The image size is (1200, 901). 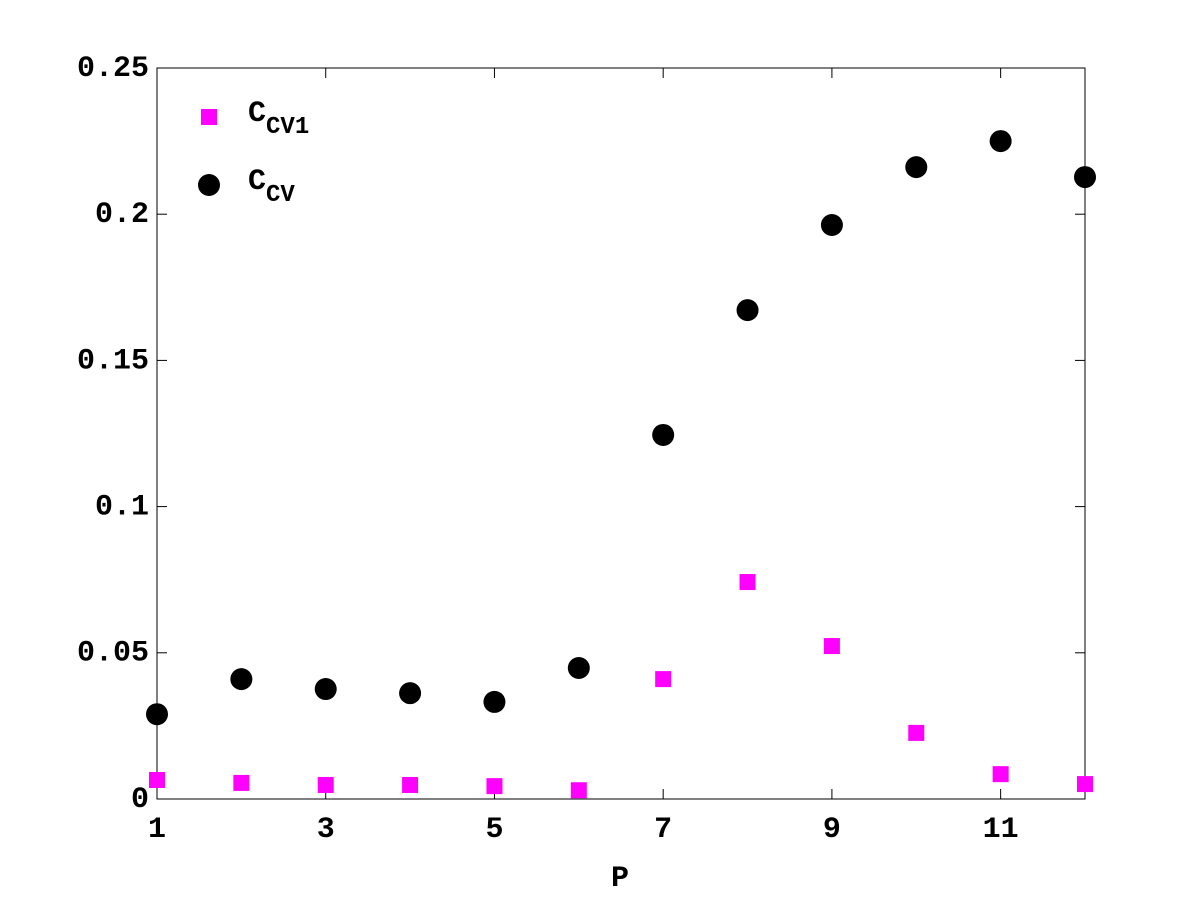 What do you see at coordinates (620, 879) in the screenshot?
I see `x-axis-label: P` at bounding box center [620, 879].